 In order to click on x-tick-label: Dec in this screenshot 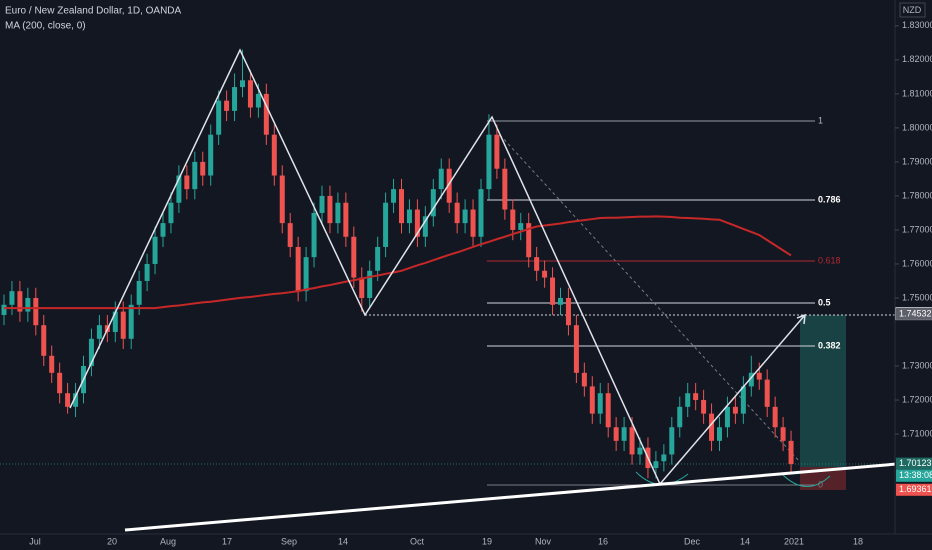, I will do `click(692, 541)`.